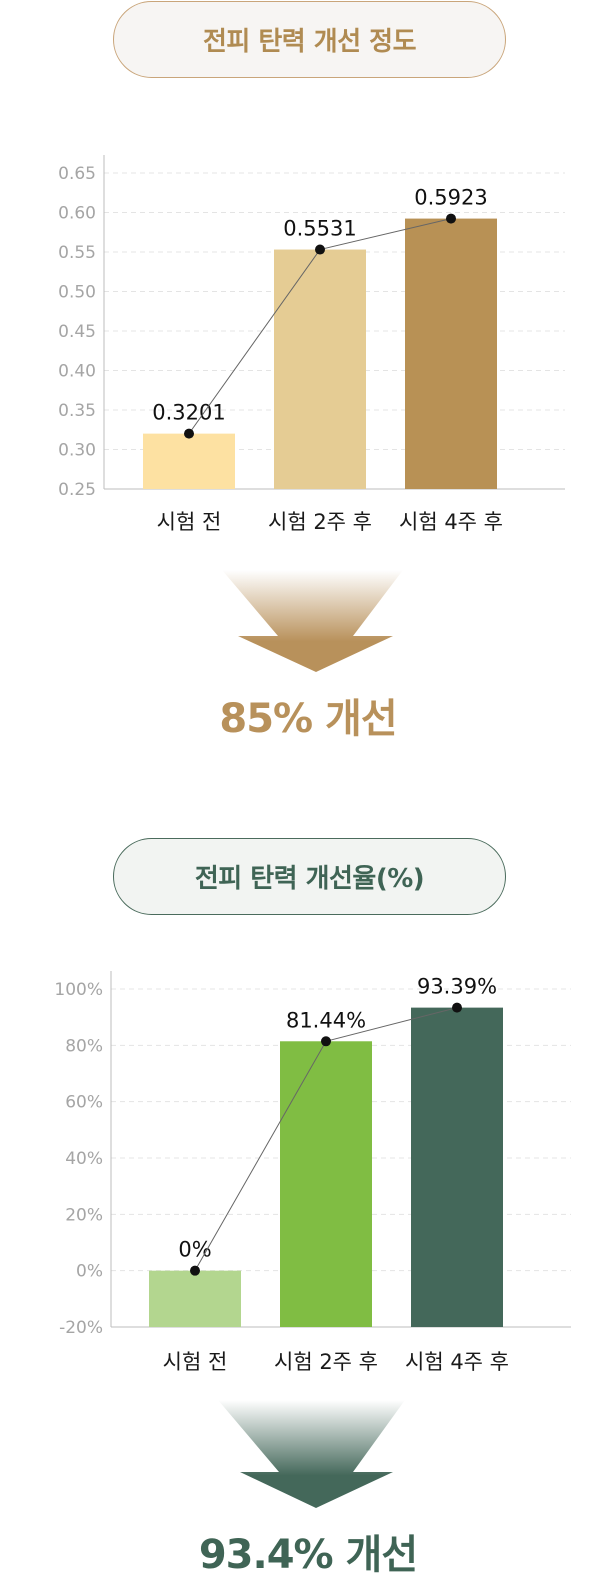 The width and height of the screenshot is (616, 1591). Describe the element at coordinates (84, 1103) in the screenshot. I see `y-tick-label: 60%` at that location.